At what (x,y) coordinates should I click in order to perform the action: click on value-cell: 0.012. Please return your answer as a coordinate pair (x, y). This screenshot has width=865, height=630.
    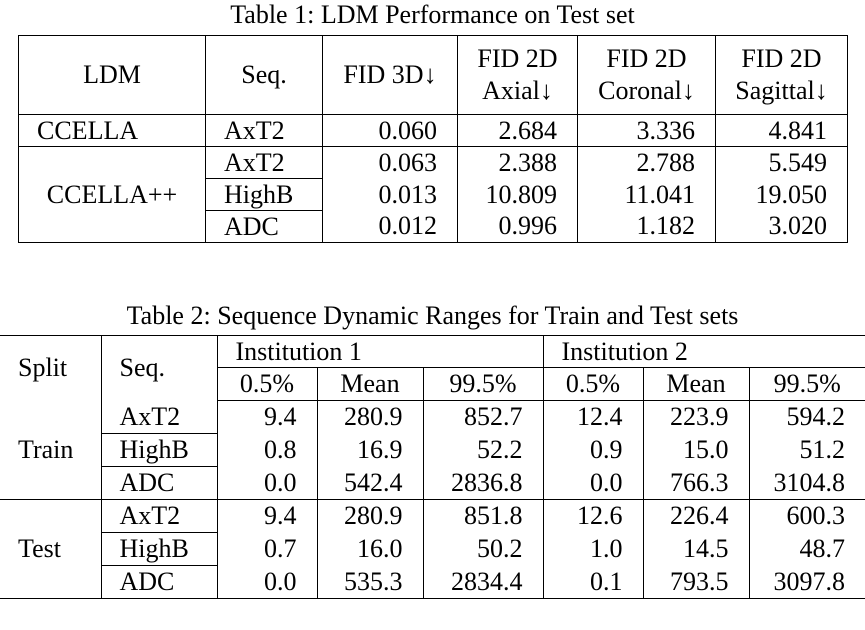
    Looking at the image, I should click on (390, 226).